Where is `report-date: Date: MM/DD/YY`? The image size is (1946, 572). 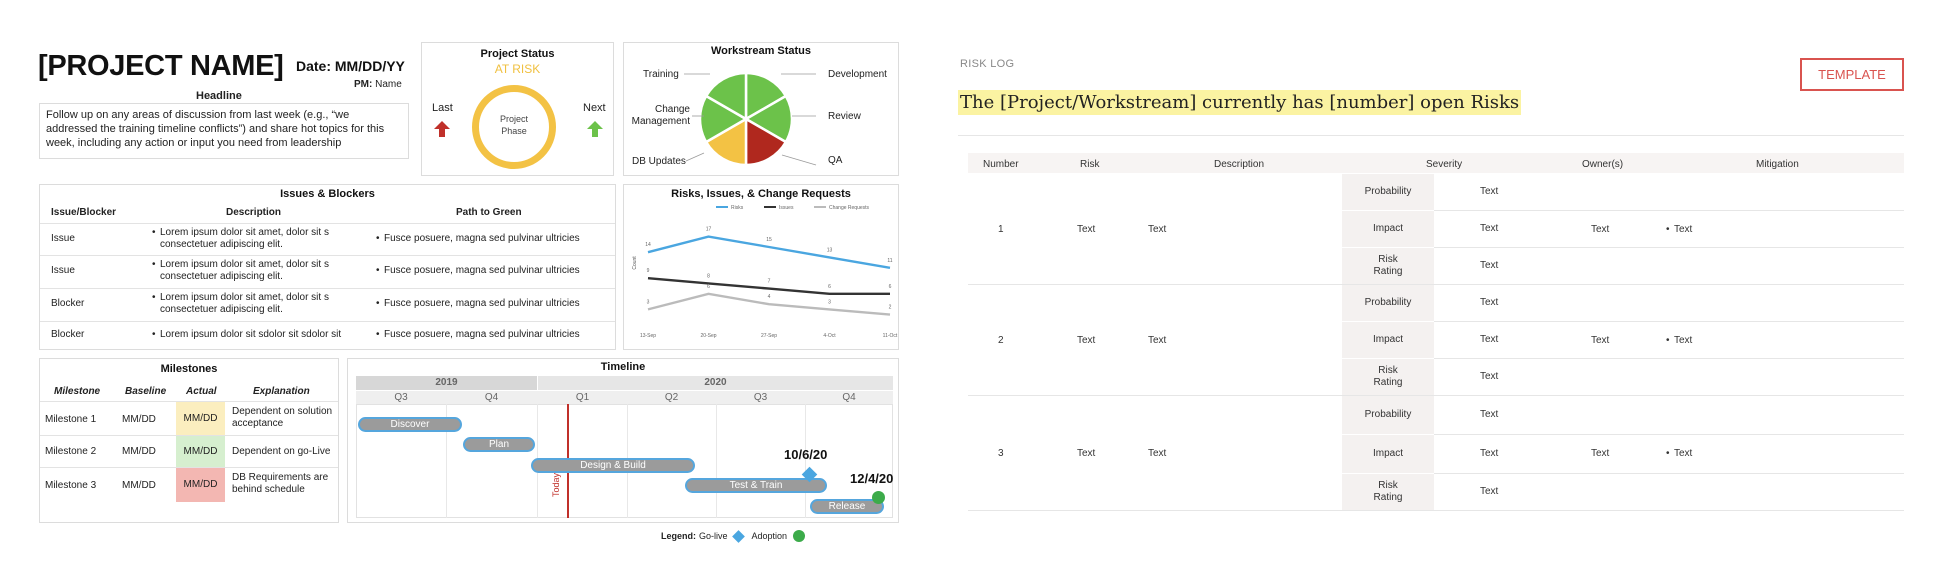 report-date: Date: MM/DD/YY is located at coordinates (350, 66).